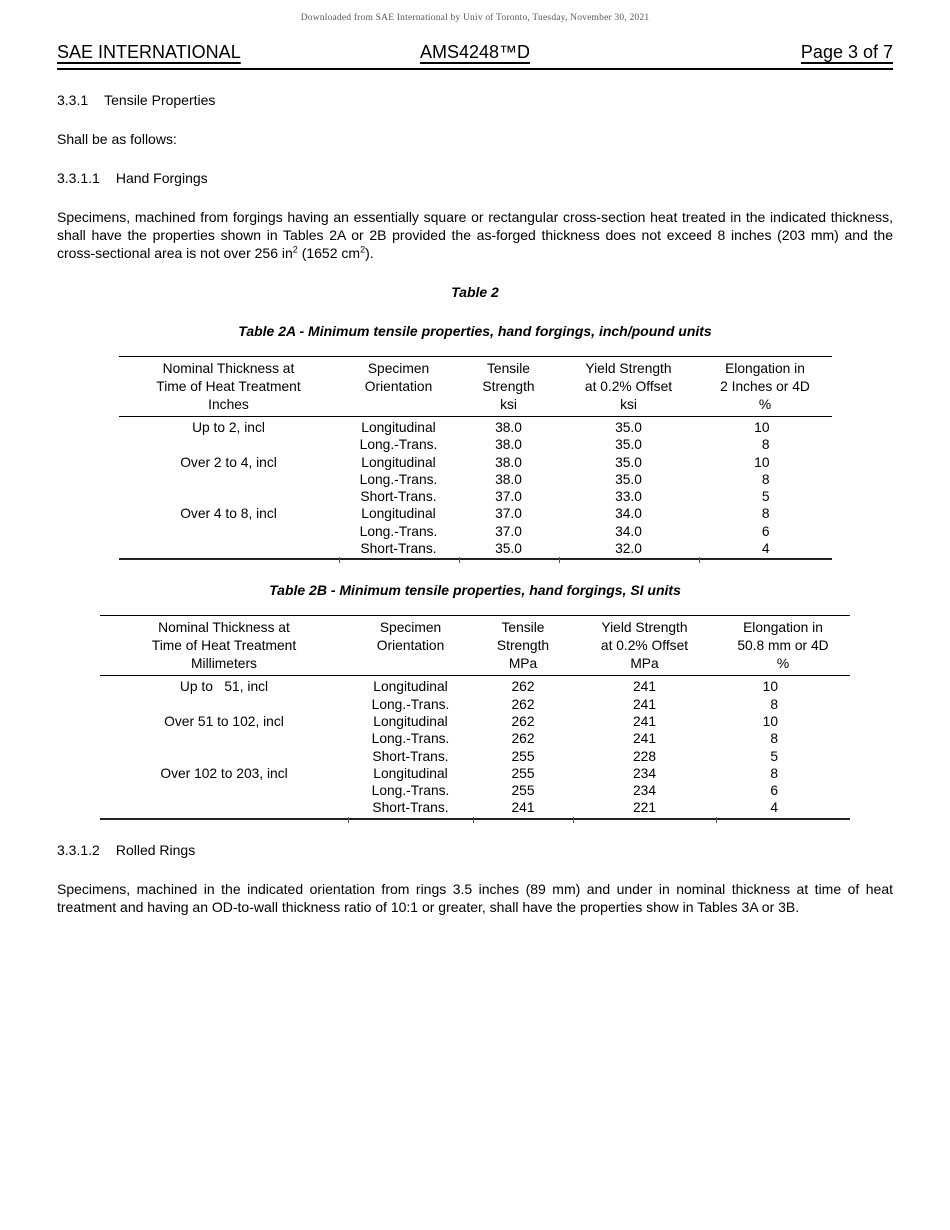 This screenshot has width=950, height=1230. I want to click on table-cell: 32.0, so click(628, 549).